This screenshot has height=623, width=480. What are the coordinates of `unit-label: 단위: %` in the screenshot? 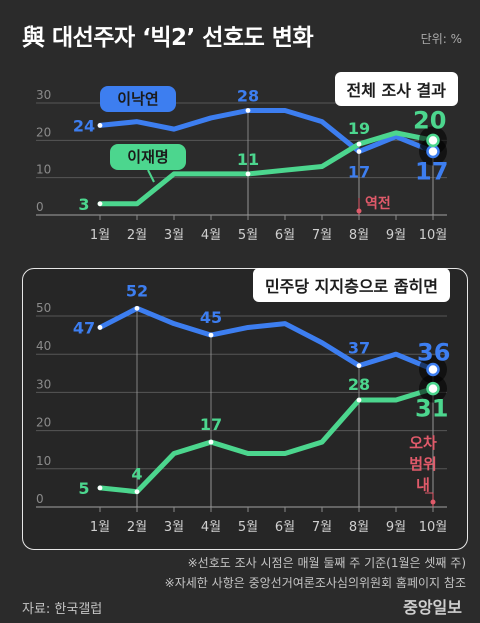 It's located at (441, 39).